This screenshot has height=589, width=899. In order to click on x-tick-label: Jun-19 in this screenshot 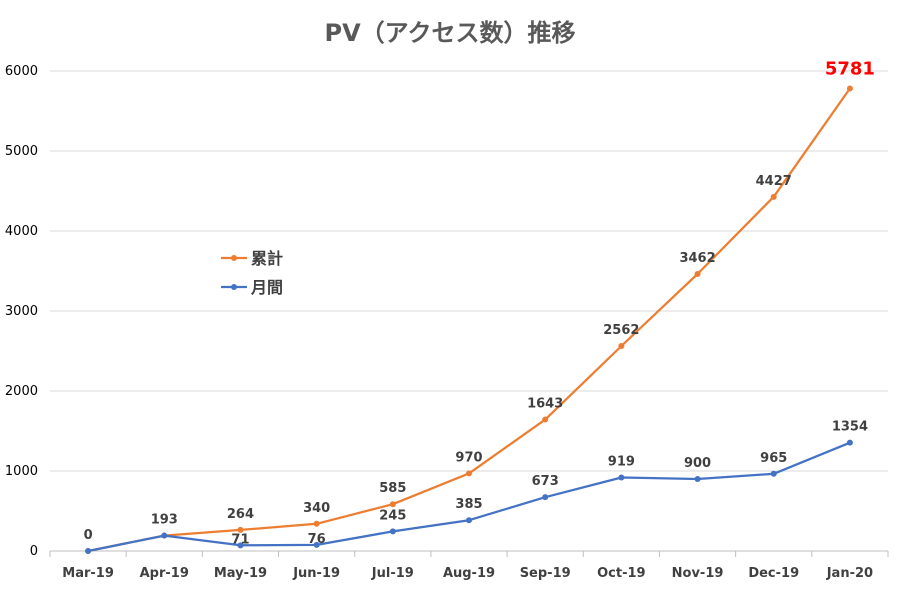, I will do `click(316, 573)`.